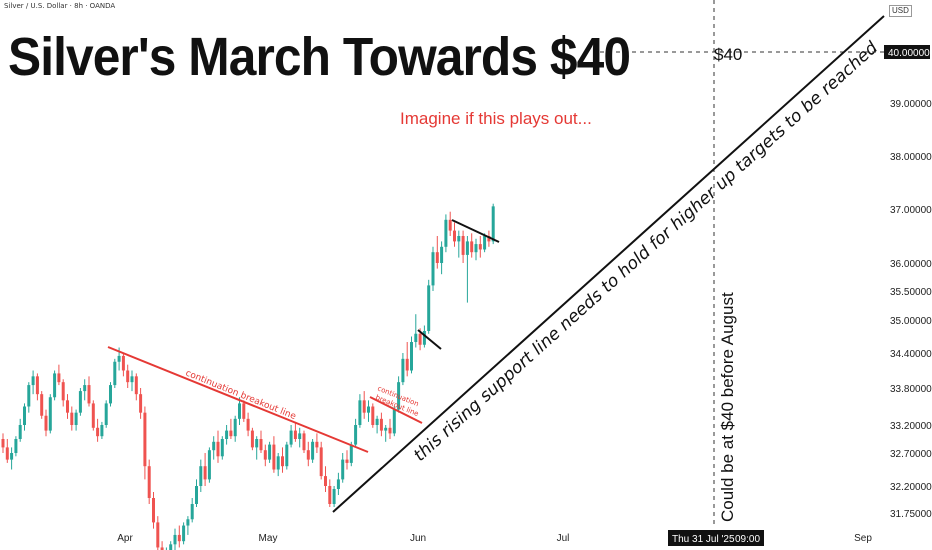  What do you see at coordinates (911, 321) in the screenshot?
I see `y-tick-label: 35.00000` at bounding box center [911, 321].